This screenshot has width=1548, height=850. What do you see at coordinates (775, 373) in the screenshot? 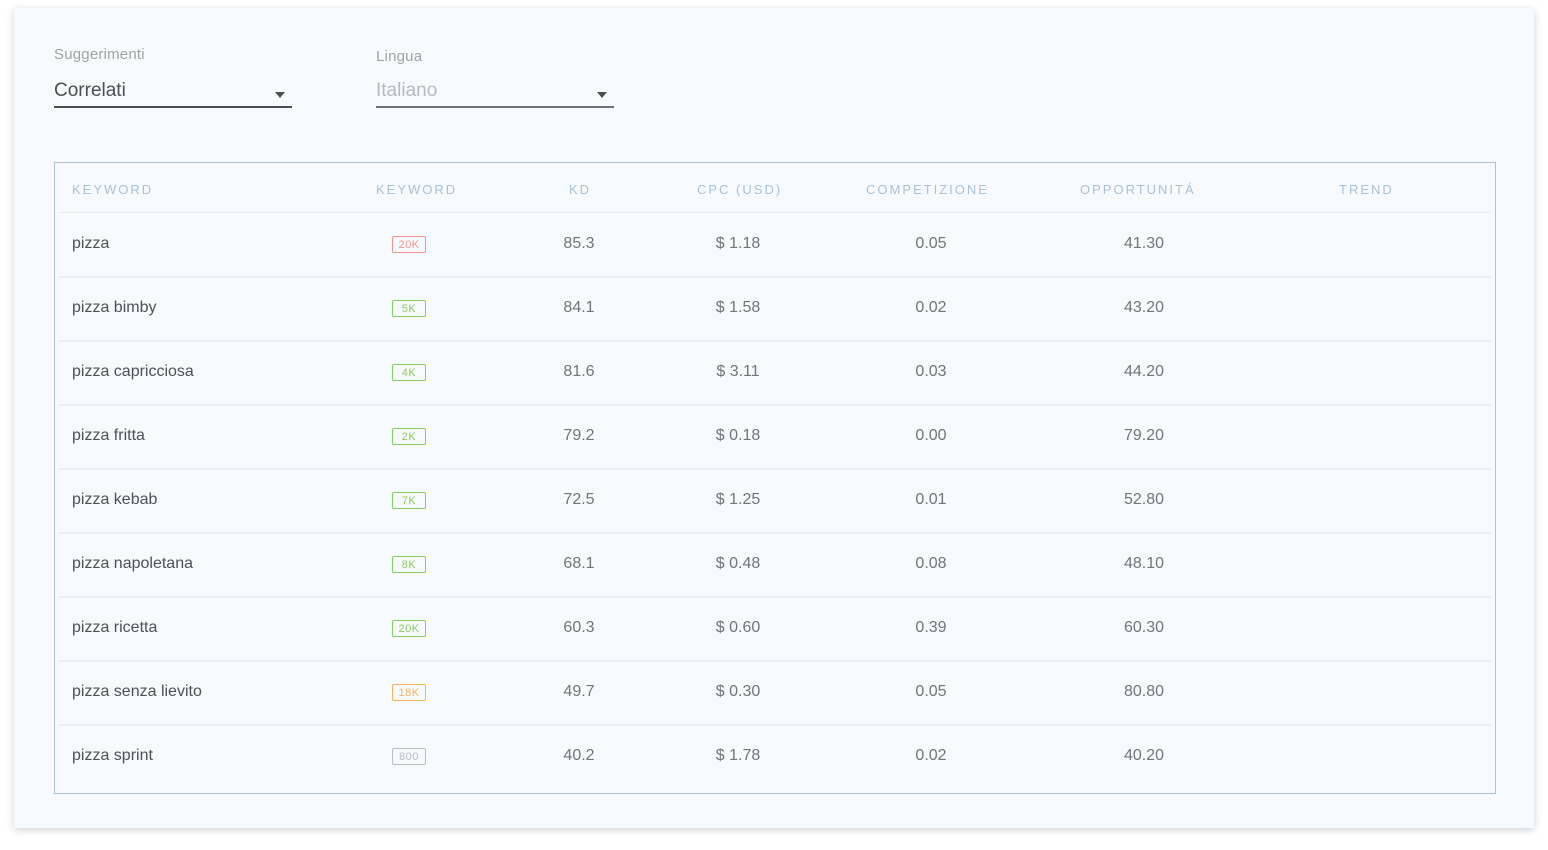
I see `table-row: pizza capricciosa 4K 81.6 $ 3.11 0.03 44.20` at bounding box center [775, 373].